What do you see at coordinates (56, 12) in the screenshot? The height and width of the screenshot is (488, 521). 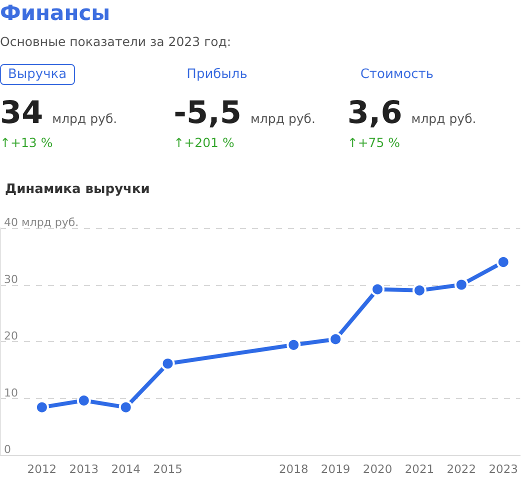 I see `text: Финансы` at bounding box center [56, 12].